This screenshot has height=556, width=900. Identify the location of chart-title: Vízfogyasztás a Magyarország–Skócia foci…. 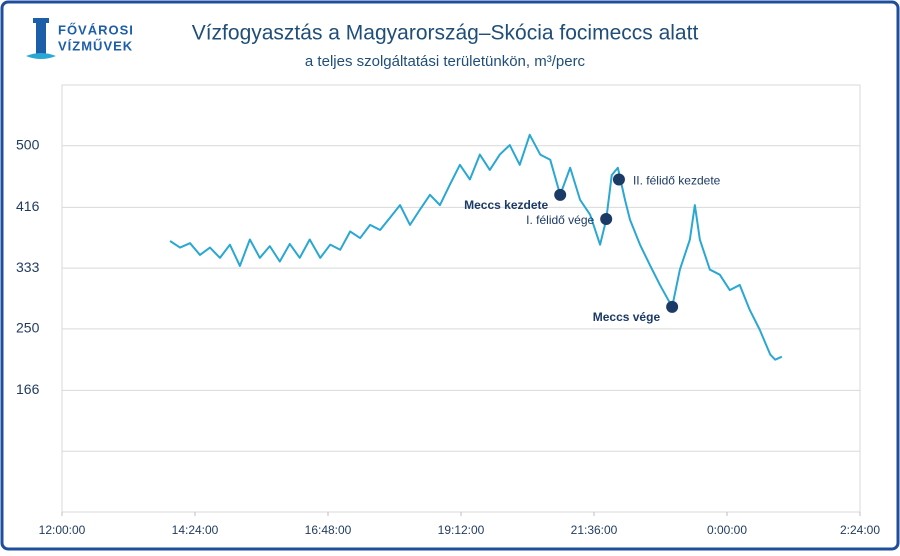
(445, 33).